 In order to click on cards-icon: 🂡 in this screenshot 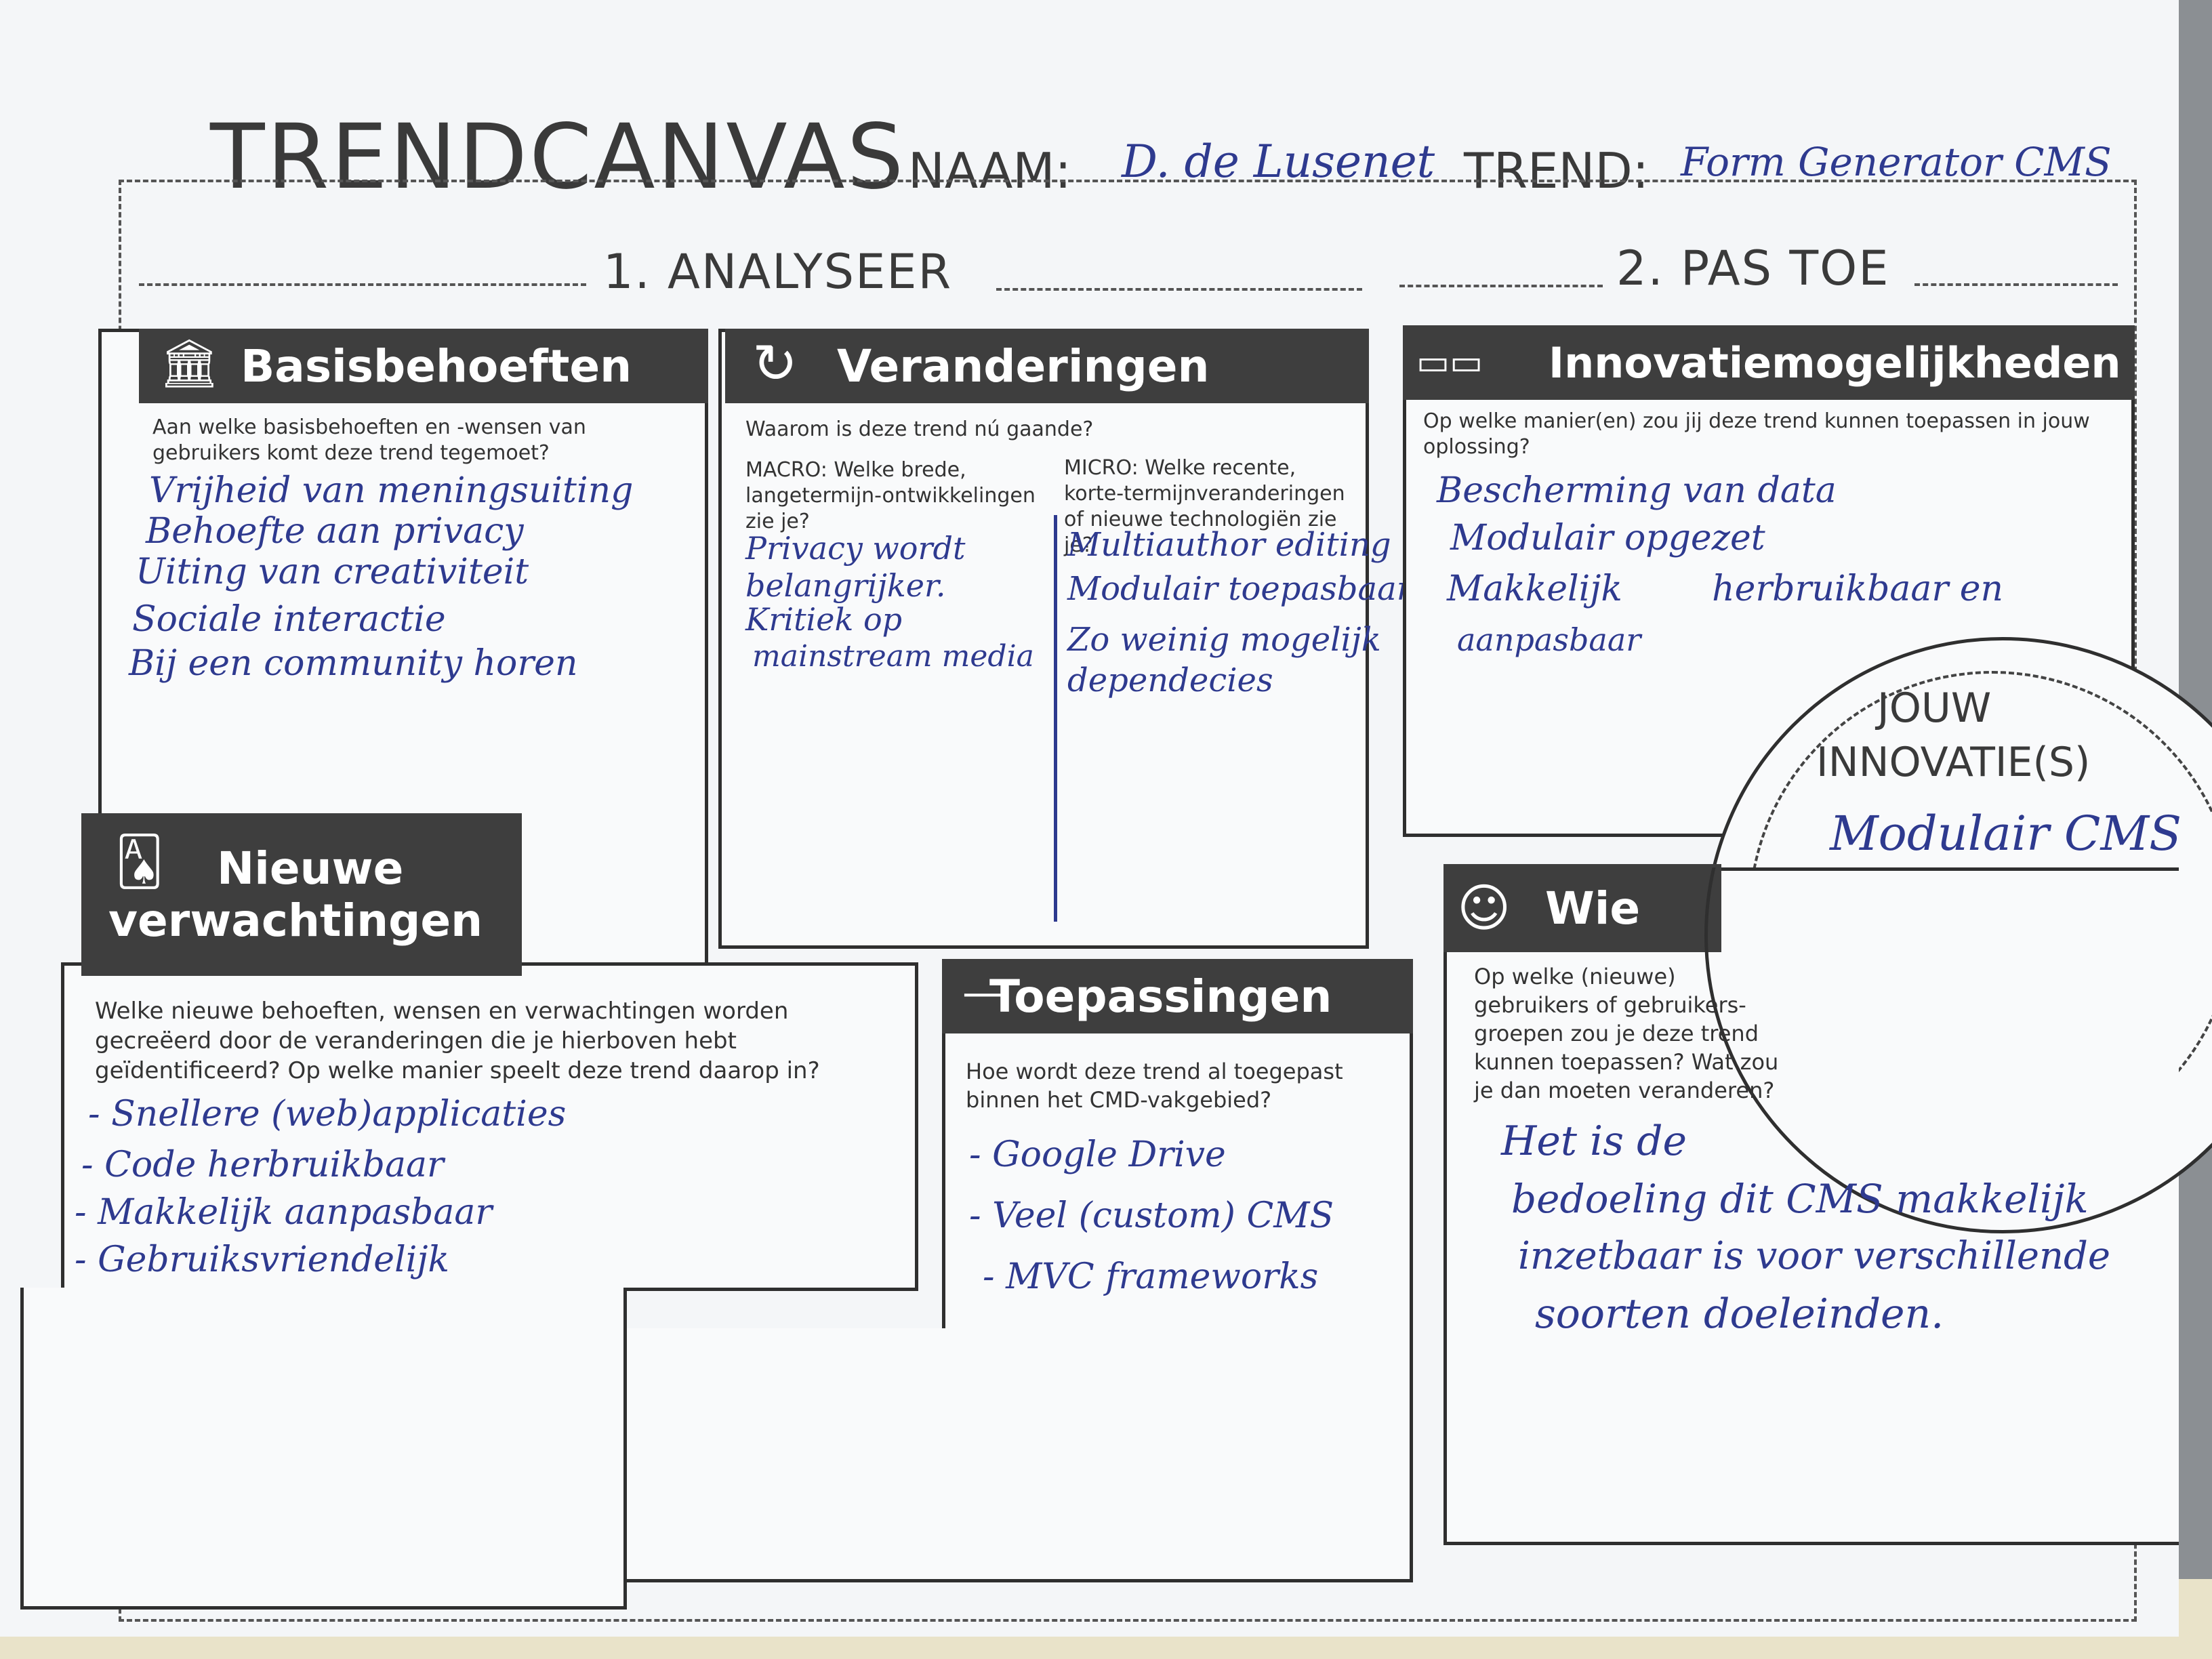, I will do `click(139, 862)`.